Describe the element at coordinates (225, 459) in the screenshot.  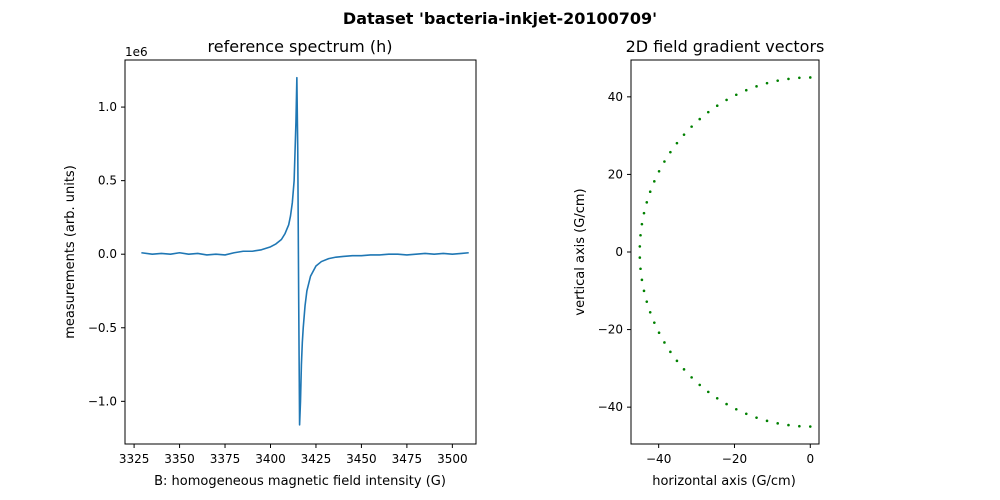
I see `spectrum-x-tick-label: 3375` at that location.